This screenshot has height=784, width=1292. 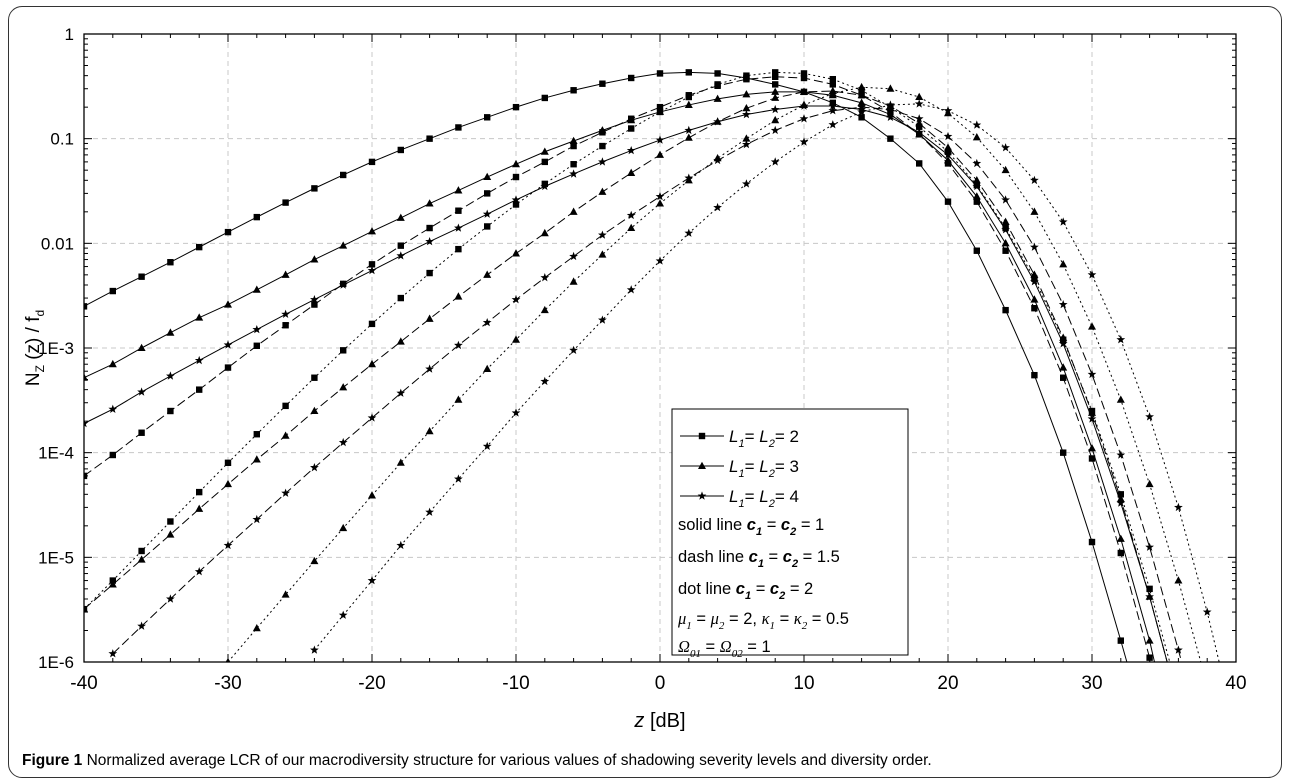 What do you see at coordinates (764, 438) in the screenshot?
I see `legend-label: L1= L2= 2` at bounding box center [764, 438].